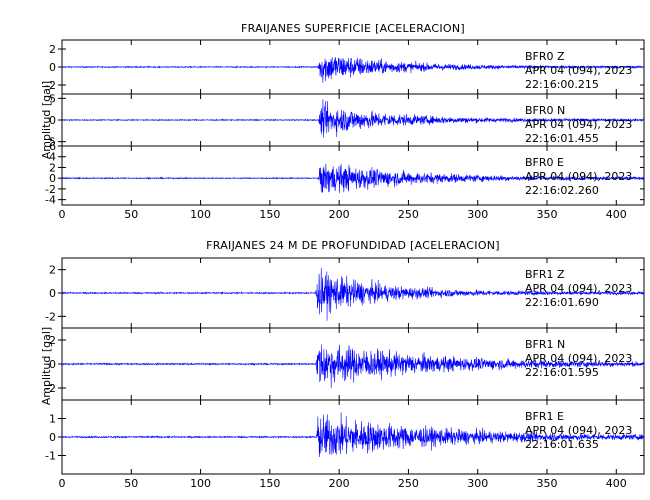 The image size is (650, 500). What do you see at coordinates (544, 416) in the screenshot?
I see `station-label: BFR1 E` at bounding box center [544, 416].